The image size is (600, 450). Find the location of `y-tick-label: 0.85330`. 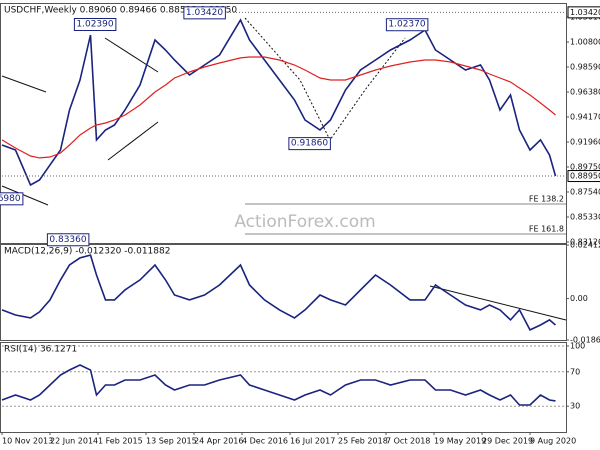

y-tick-label: 0.85330 is located at coordinates (585, 216).